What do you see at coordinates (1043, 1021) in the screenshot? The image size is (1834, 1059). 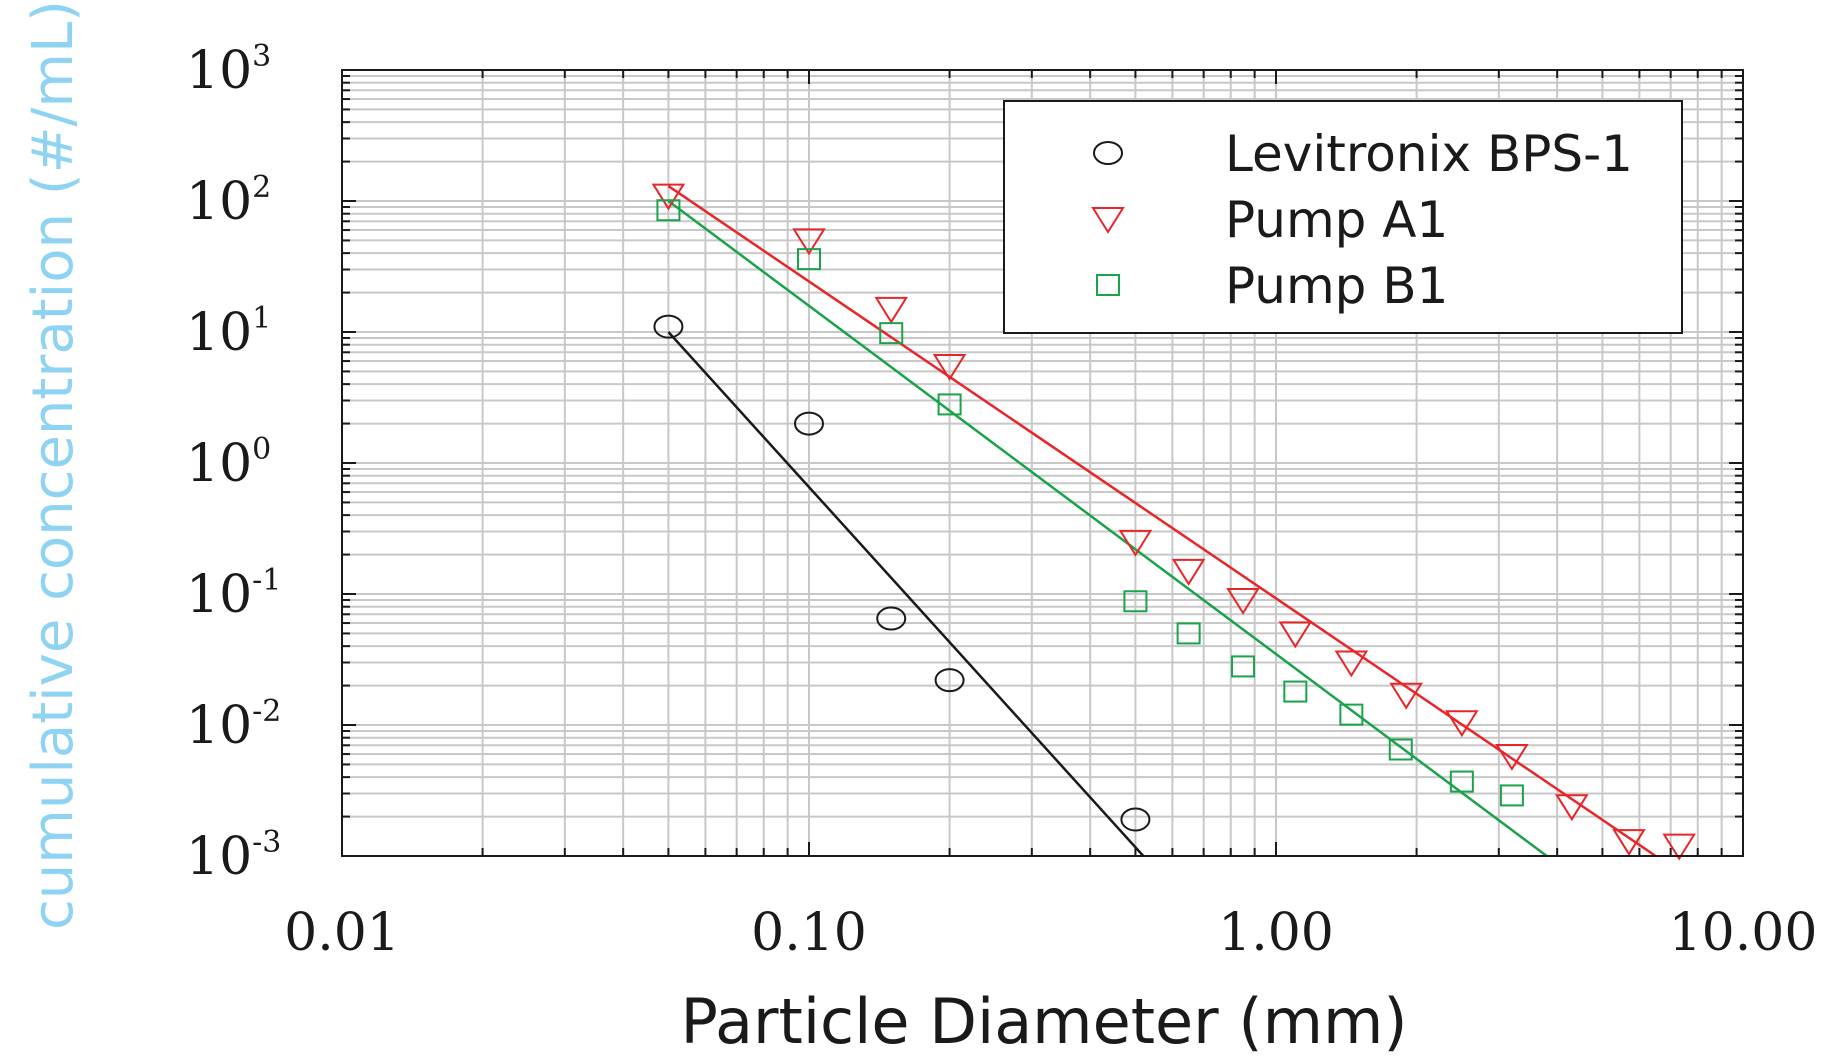 I see `x-axis-label: Particle Diameter (mm)` at bounding box center [1043, 1021].